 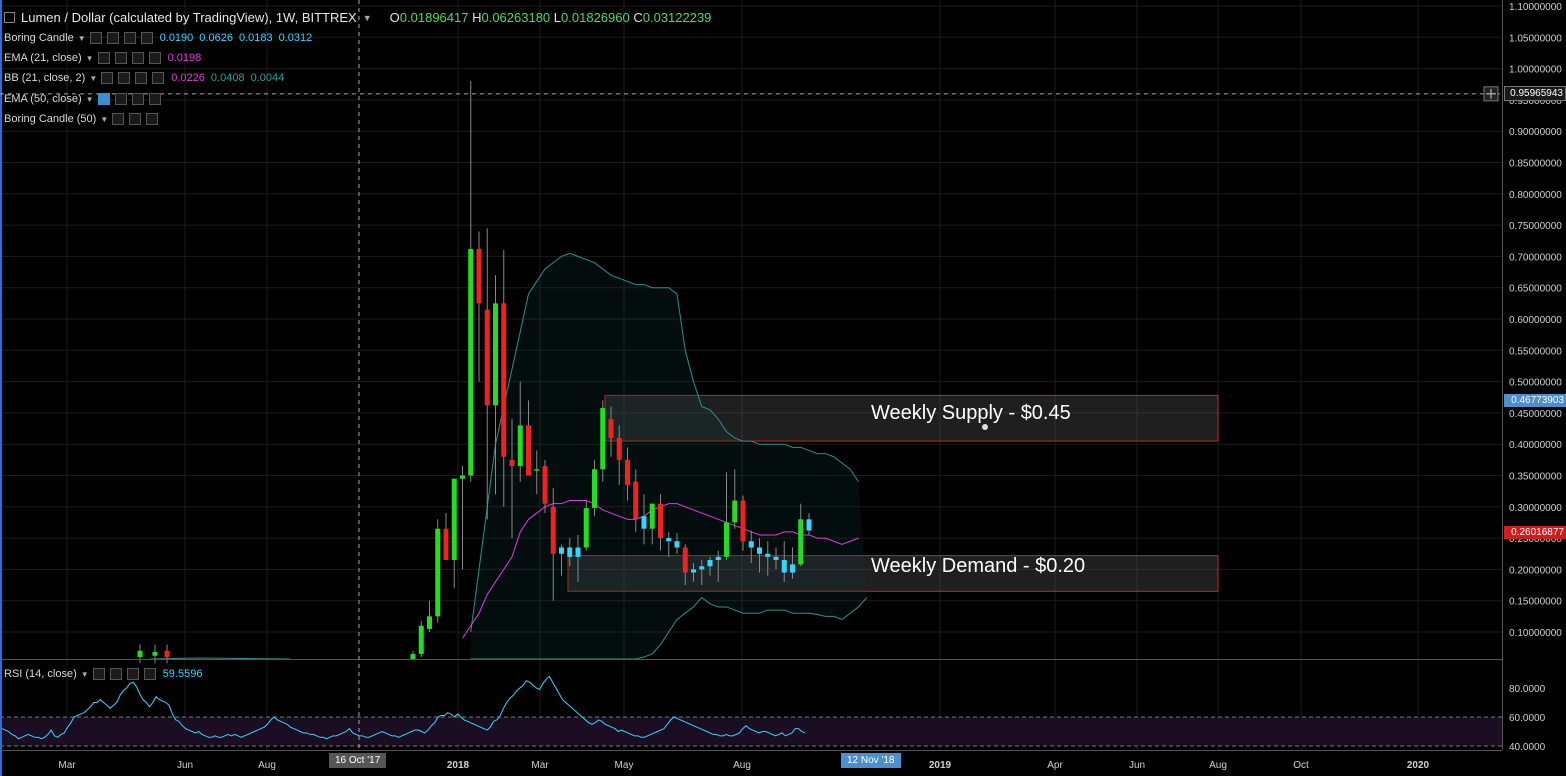 I want to click on y-tick-label: 0.10000000, so click(x=1535, y=633).